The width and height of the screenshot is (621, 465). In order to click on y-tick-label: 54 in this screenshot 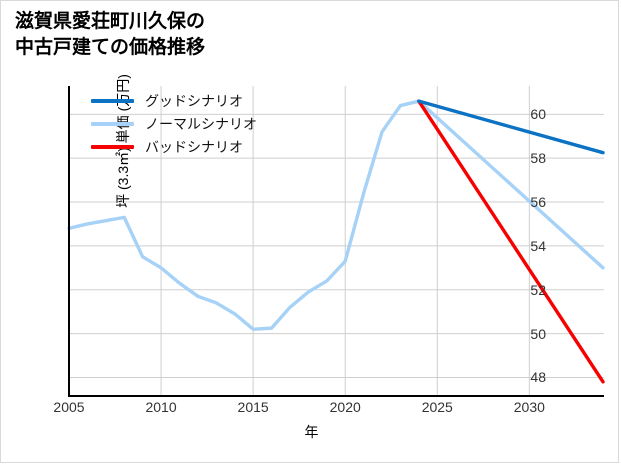, I will do `click(538, 245)`.